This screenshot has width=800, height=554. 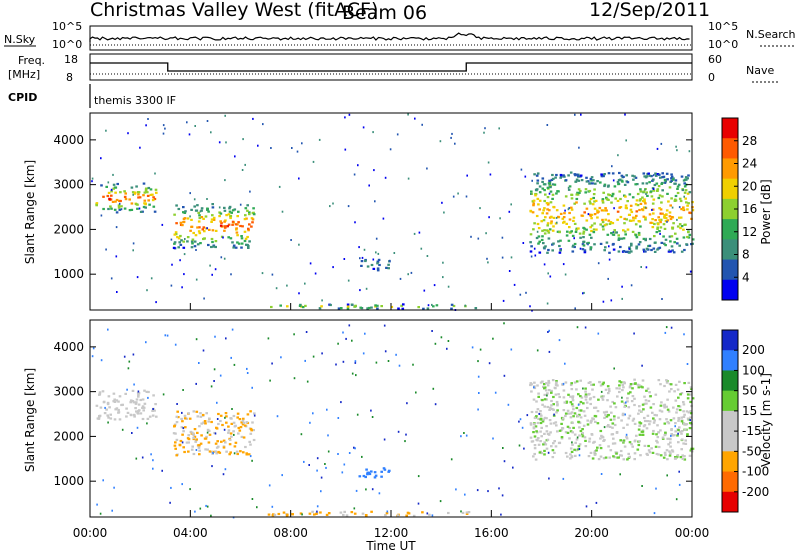 I want to click on ytick-label: 4000, so click(x=68, y=347).